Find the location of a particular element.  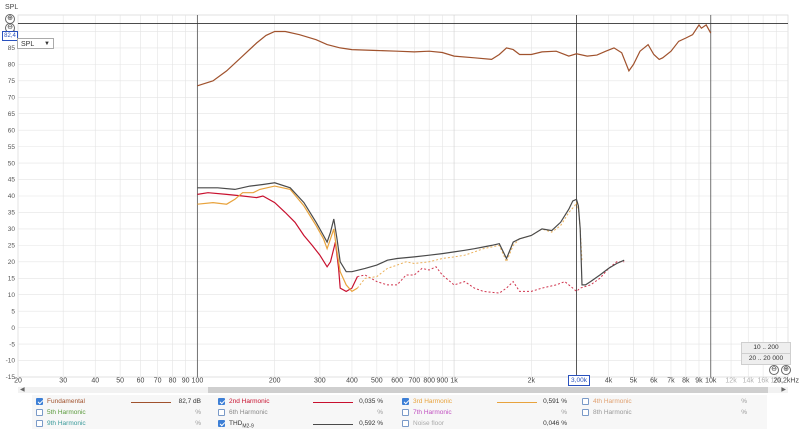

legend-item-thd: THDM2-9 0,592 % is located at coordinates (308, 424).